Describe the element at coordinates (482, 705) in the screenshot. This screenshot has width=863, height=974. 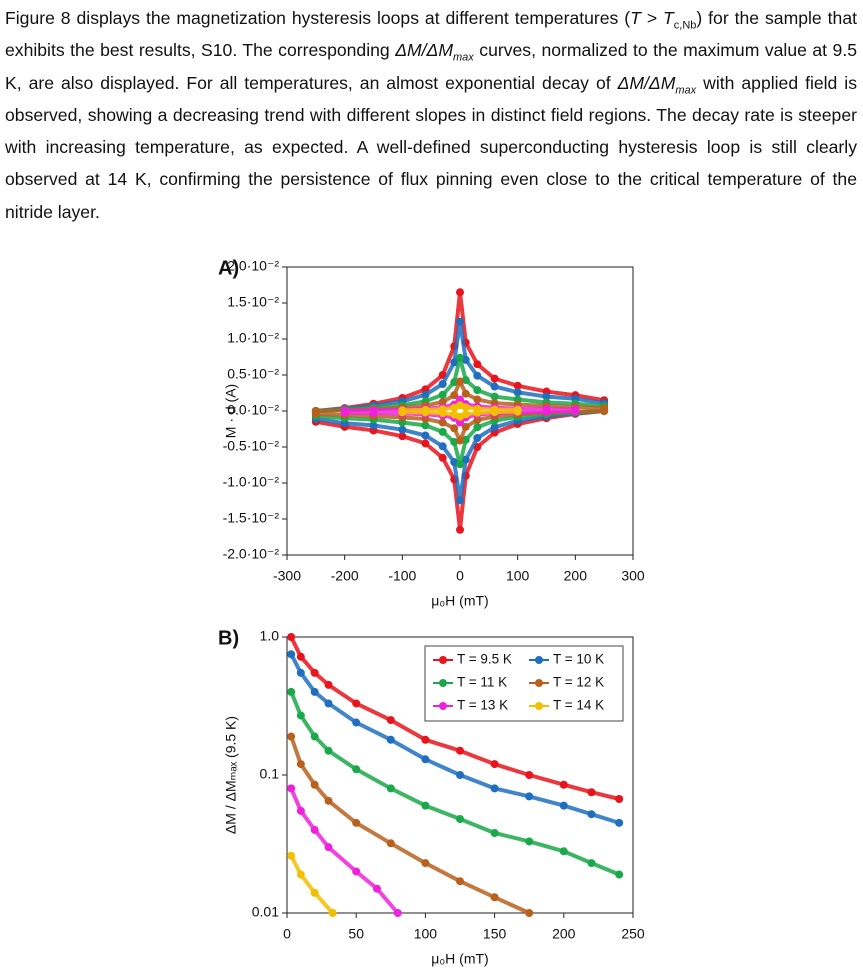
I see `legend-label: T = 13 K` at that location.